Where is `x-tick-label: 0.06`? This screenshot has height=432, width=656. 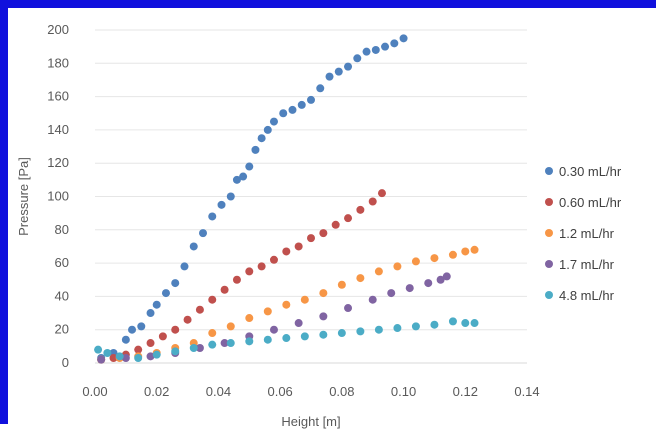 x-tick-label: 0.06 is located at coordinates (279, 391).